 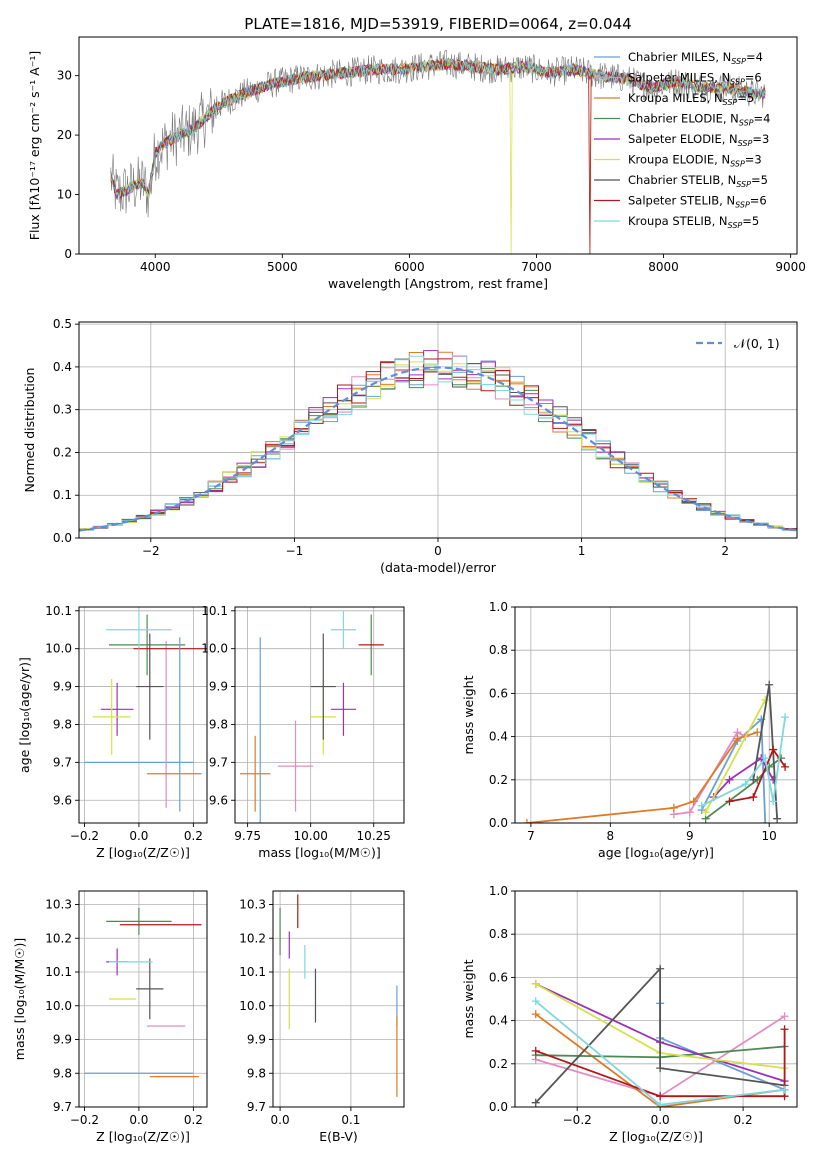 What do you see at coordinates (62, 687) in the screenshot?
I see `ytick-label-3: 9.9` at bounding box center [62, 687].